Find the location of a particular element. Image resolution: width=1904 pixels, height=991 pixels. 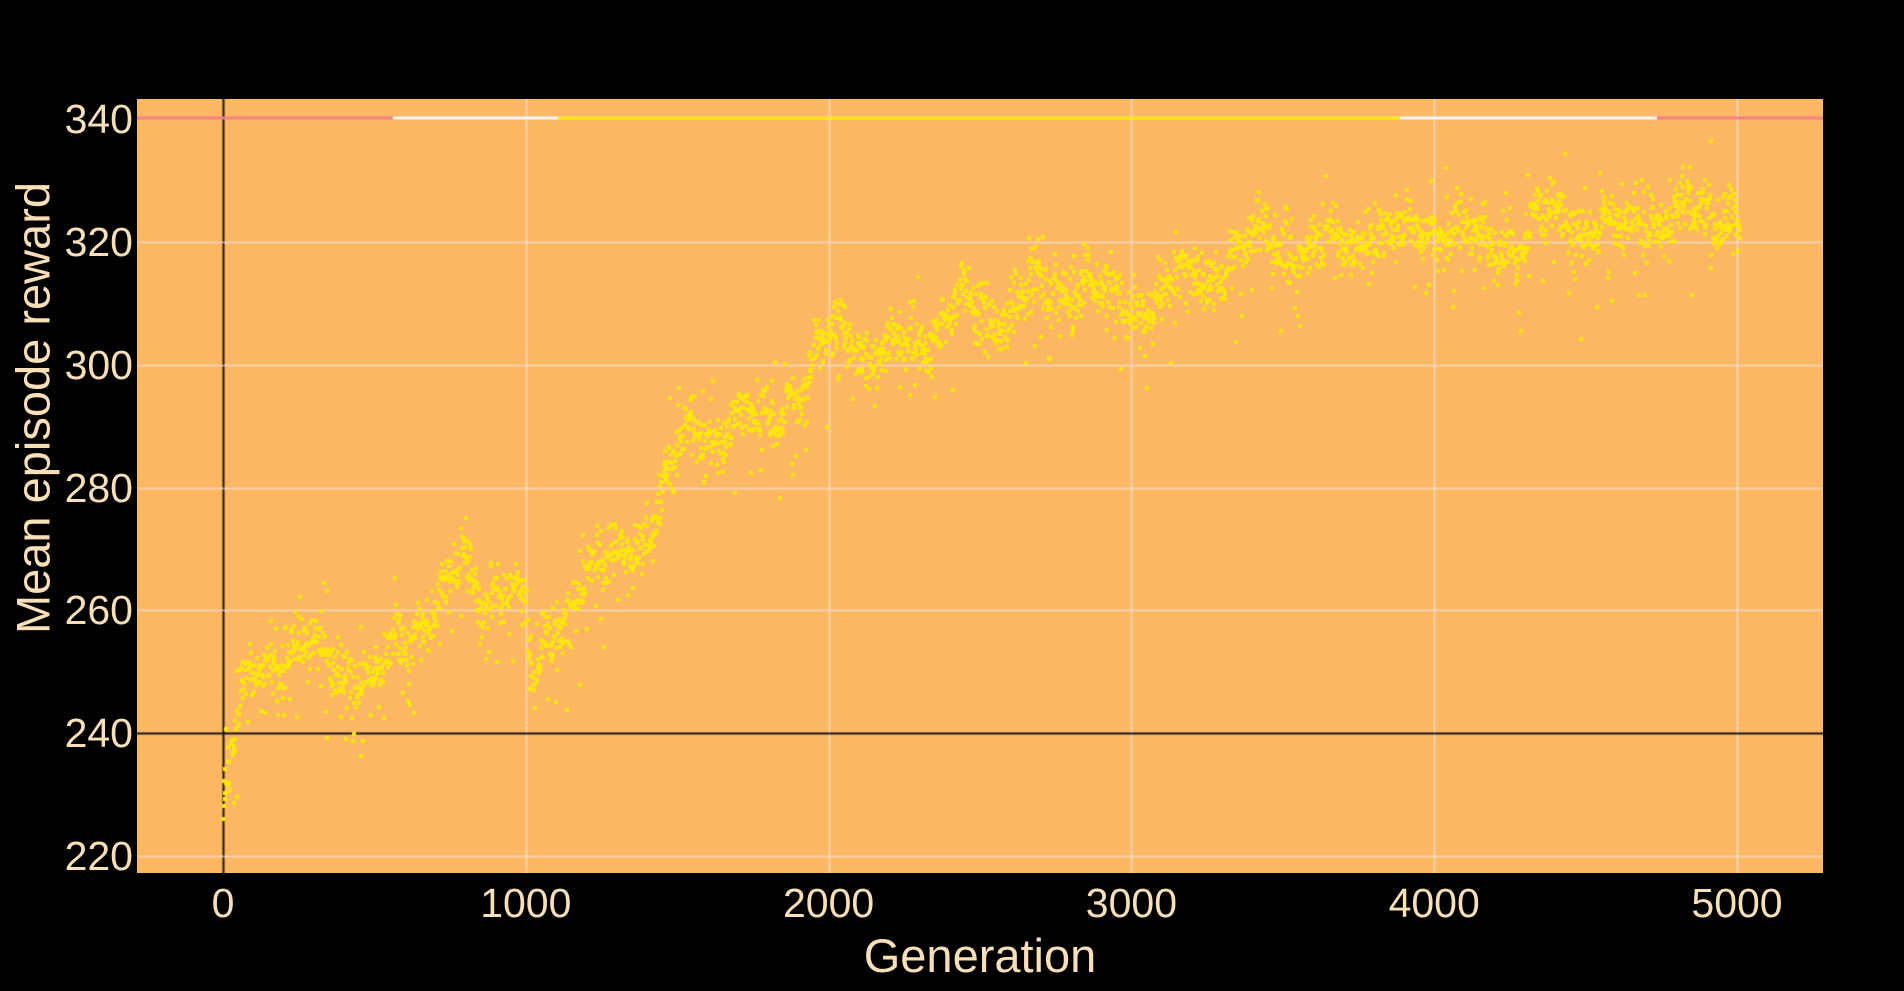

x-tick-label-5000: 5000 is located at coordinates (1737, 903).